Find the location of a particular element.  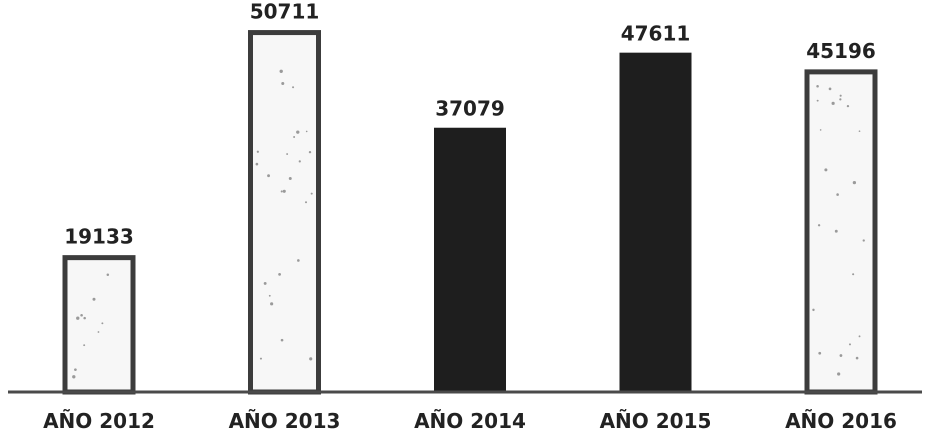

category-label: AÑO 2014 is located at coordinates (470, 421).